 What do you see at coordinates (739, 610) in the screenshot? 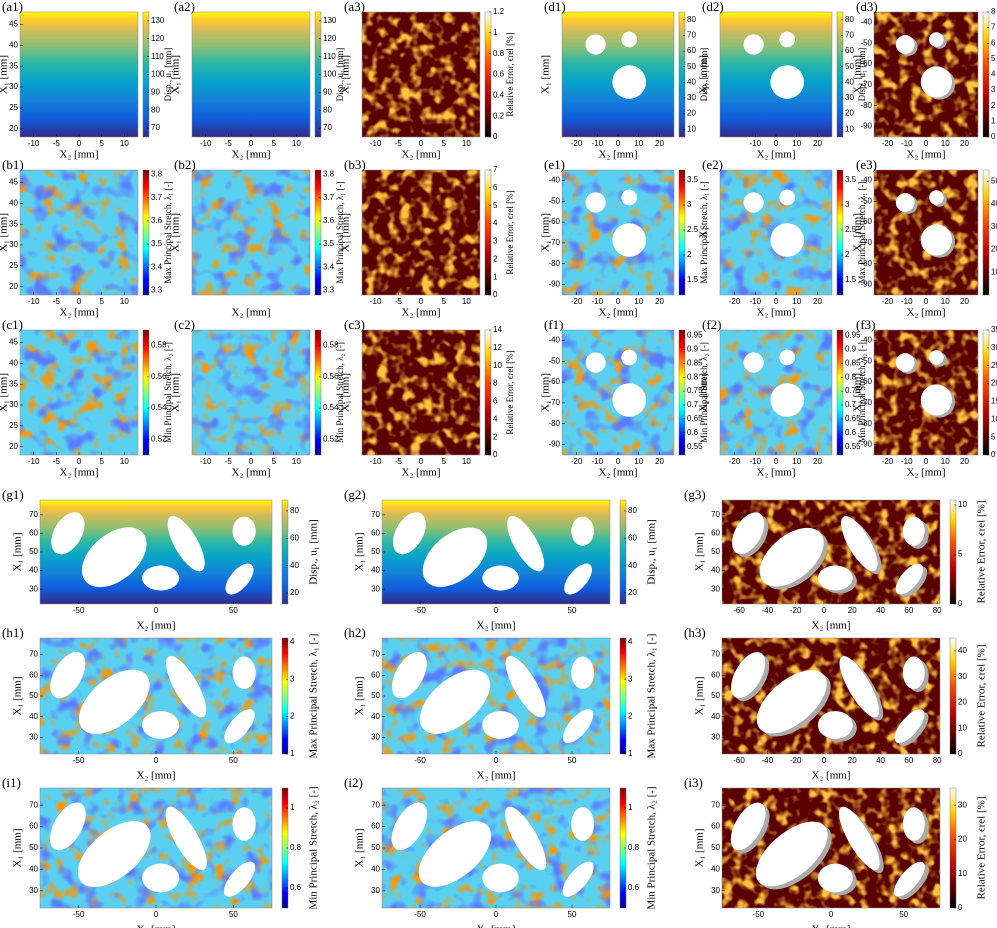
I see `x-tick-label: -60` at bounding box center [739, 610].